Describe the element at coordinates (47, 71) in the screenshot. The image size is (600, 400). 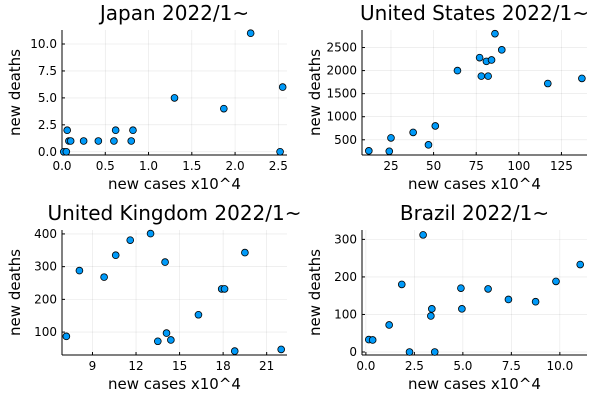
I see `y-tick-label: 7.5` at that location.